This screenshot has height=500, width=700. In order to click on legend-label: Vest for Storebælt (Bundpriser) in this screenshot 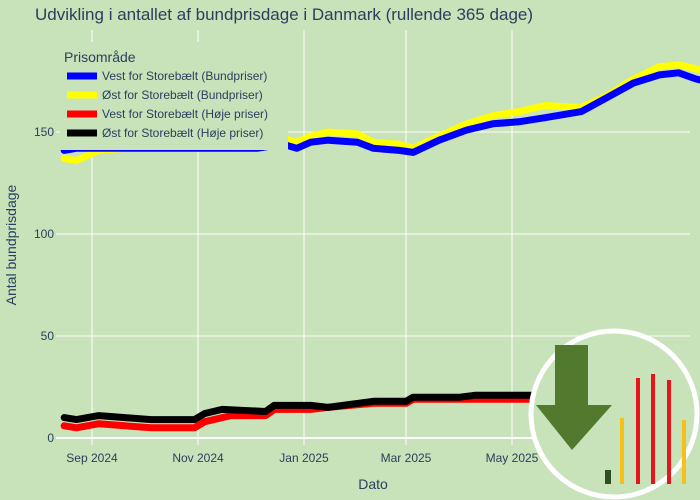, I will do `click(184, 76)`.